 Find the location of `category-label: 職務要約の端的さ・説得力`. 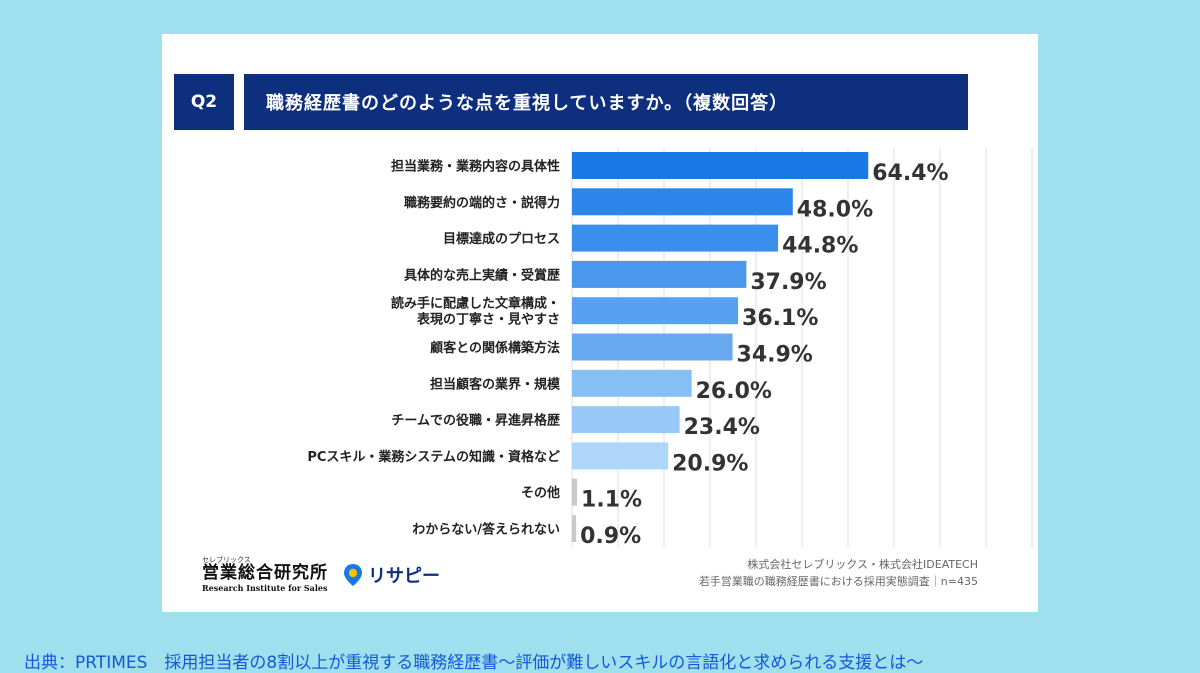

category-label: 職務要約の端的さ・説得力 is located at coordinates (482, 203).